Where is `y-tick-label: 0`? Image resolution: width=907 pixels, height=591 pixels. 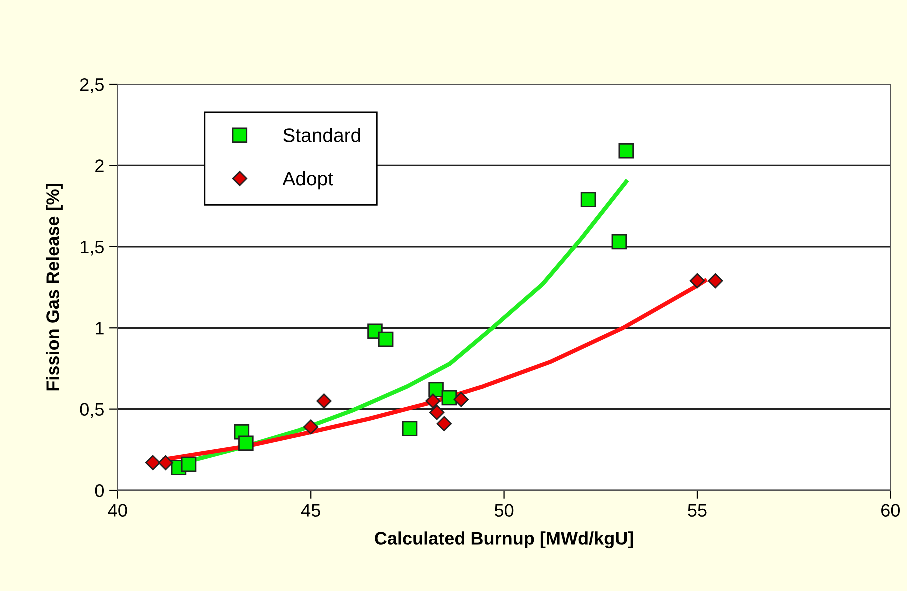 y-tick-label: 0 is located at coordinates (99, 491).